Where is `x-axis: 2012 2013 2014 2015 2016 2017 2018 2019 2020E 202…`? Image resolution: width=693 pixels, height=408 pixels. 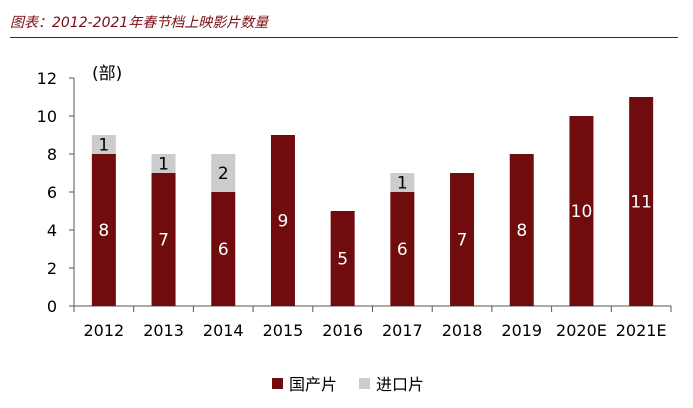
x-axis: 2012 2013 2014 2015 2016 2017 2018 2019 2020E 202… is located at coordinates (372, 322).